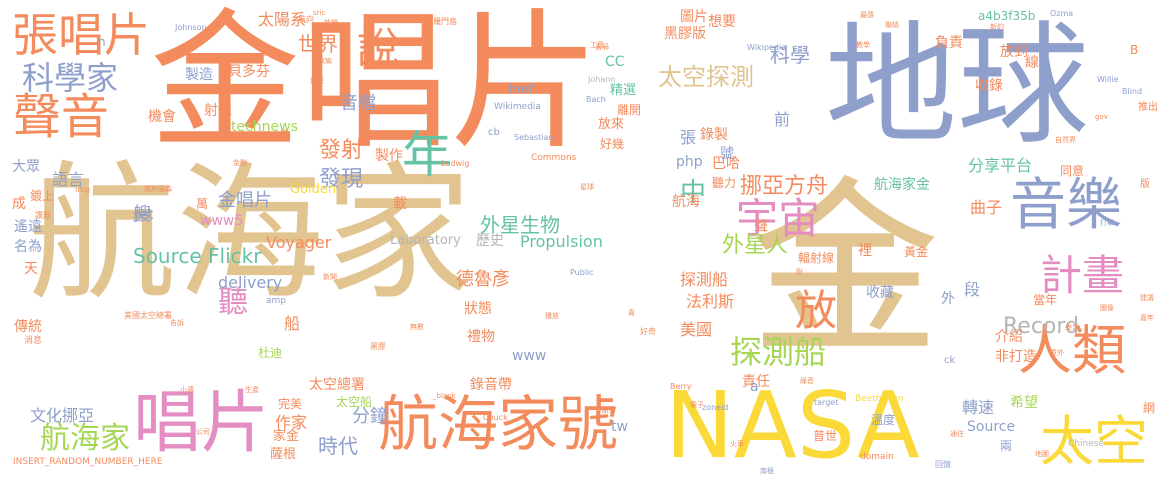  Describe the element at coordinates (319, 13) in the screenshot. I see `cloud-word: sric` at that location.